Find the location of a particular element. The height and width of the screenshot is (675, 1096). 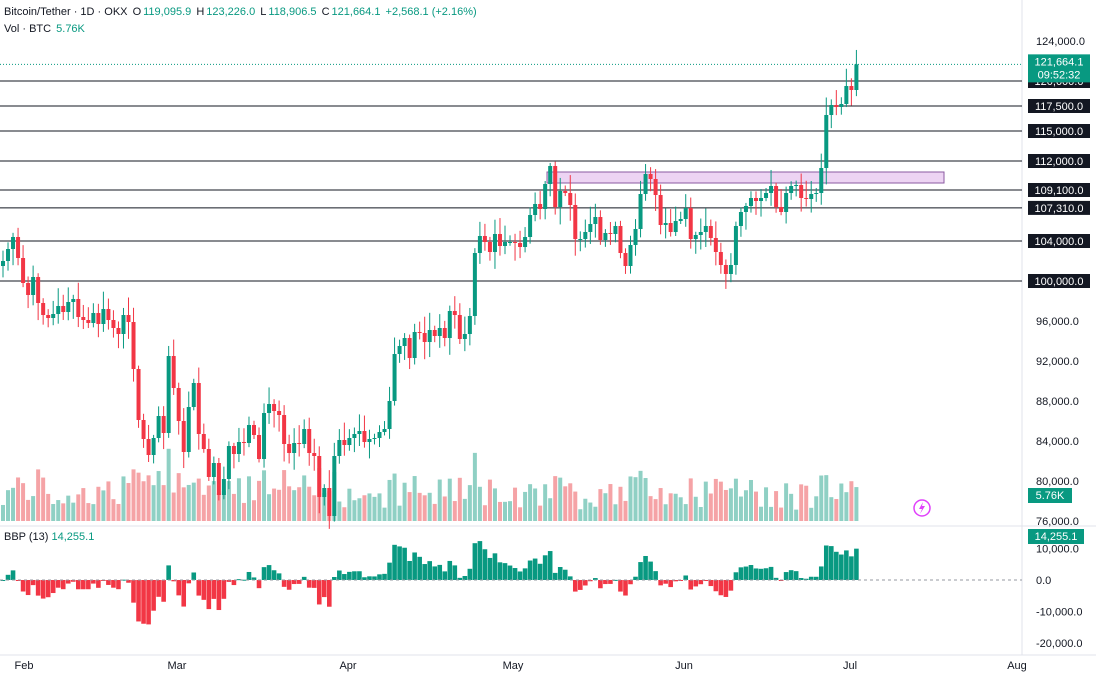

last-price-badge is located at coordinates (1059, 68).